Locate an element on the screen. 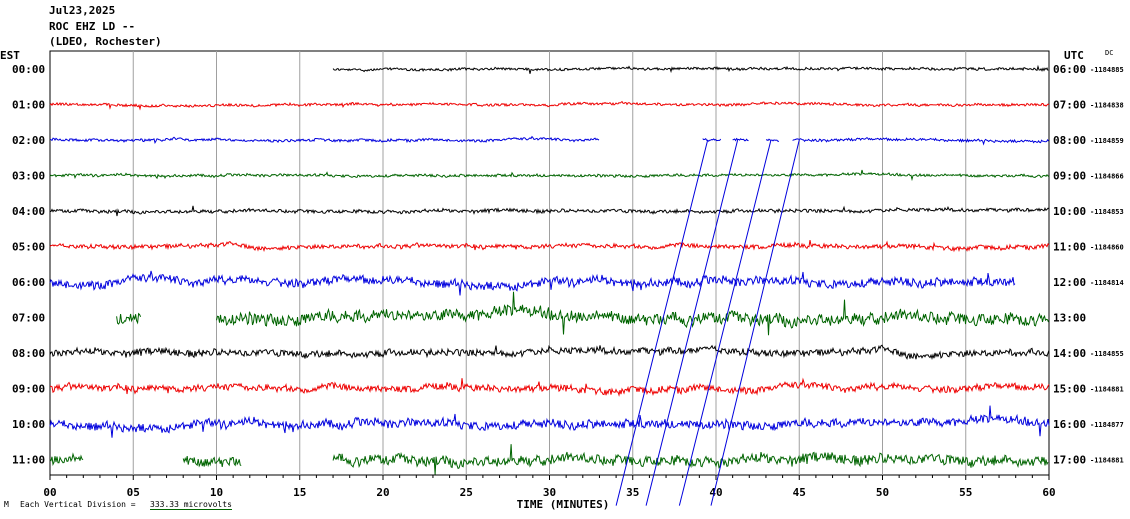 This screenshot has width=1130, height=519. x-axis-label: TIME (MINUTES) is located at coordinates (563, 504).